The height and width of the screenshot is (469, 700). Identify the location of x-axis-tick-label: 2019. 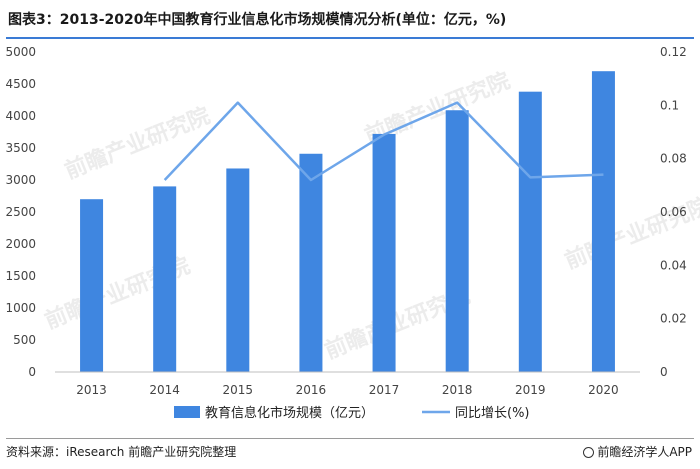
(530, 390).